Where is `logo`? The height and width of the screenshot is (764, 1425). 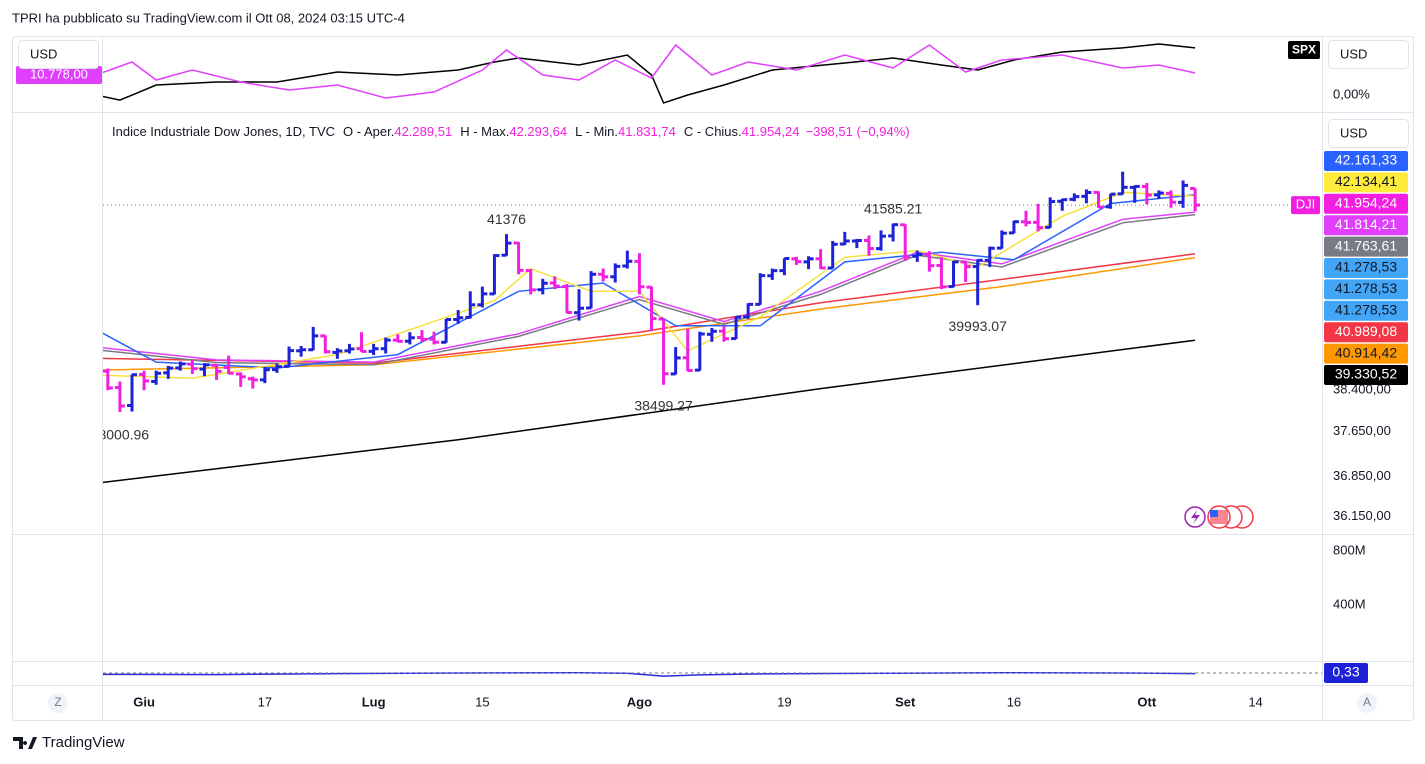
logo is located at coordinates (25, 743).